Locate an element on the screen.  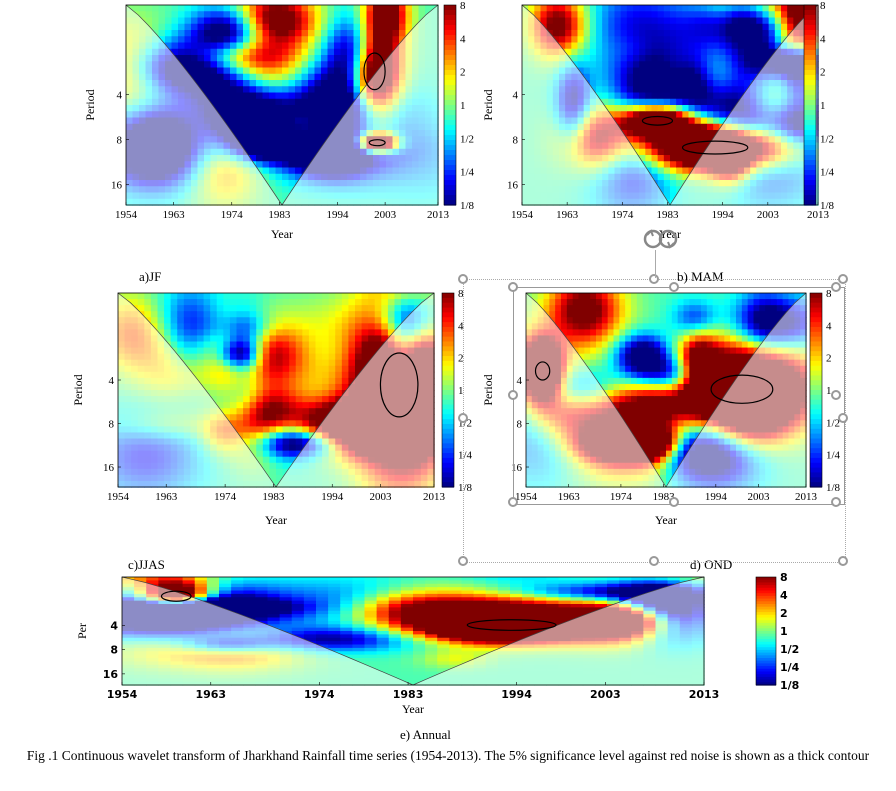
x-tick-label: 1954 is located at coordinates (126, 215).